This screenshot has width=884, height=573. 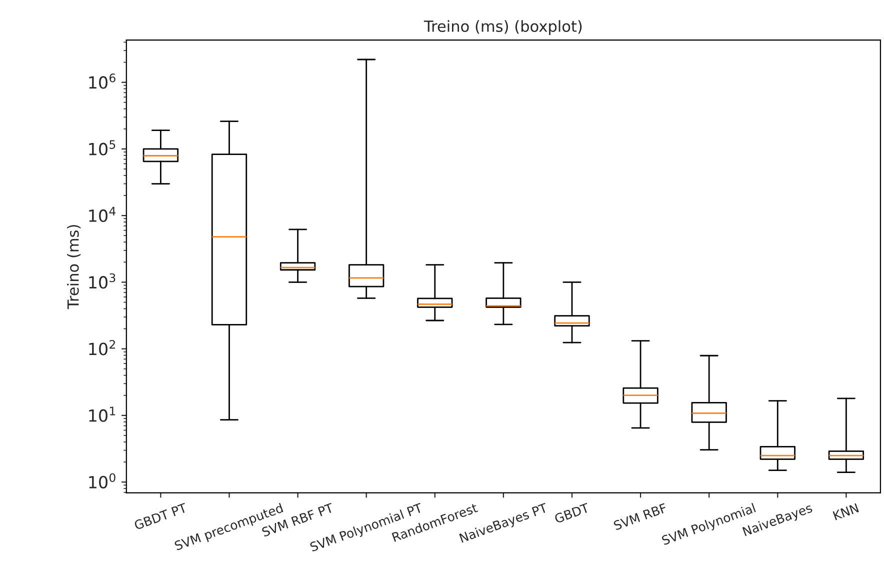 I want to click on y-tick-label: 10$^{5}$, so click(x=102, y=148).